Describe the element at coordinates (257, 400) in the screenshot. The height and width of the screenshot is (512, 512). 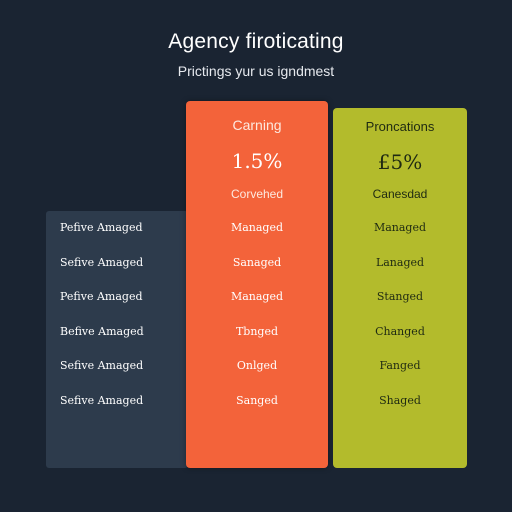
I see `plan-1-feature-value: Sanged` at that location.